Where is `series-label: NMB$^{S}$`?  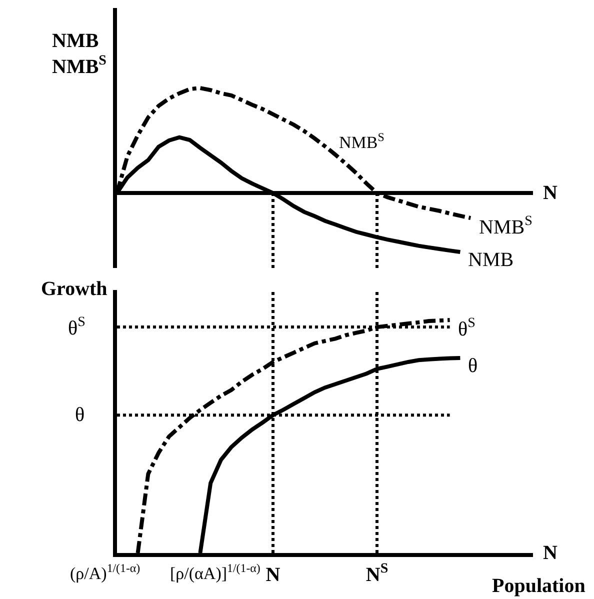 series-label: NMB$^{S}$ is located at coordinates (505, 226).